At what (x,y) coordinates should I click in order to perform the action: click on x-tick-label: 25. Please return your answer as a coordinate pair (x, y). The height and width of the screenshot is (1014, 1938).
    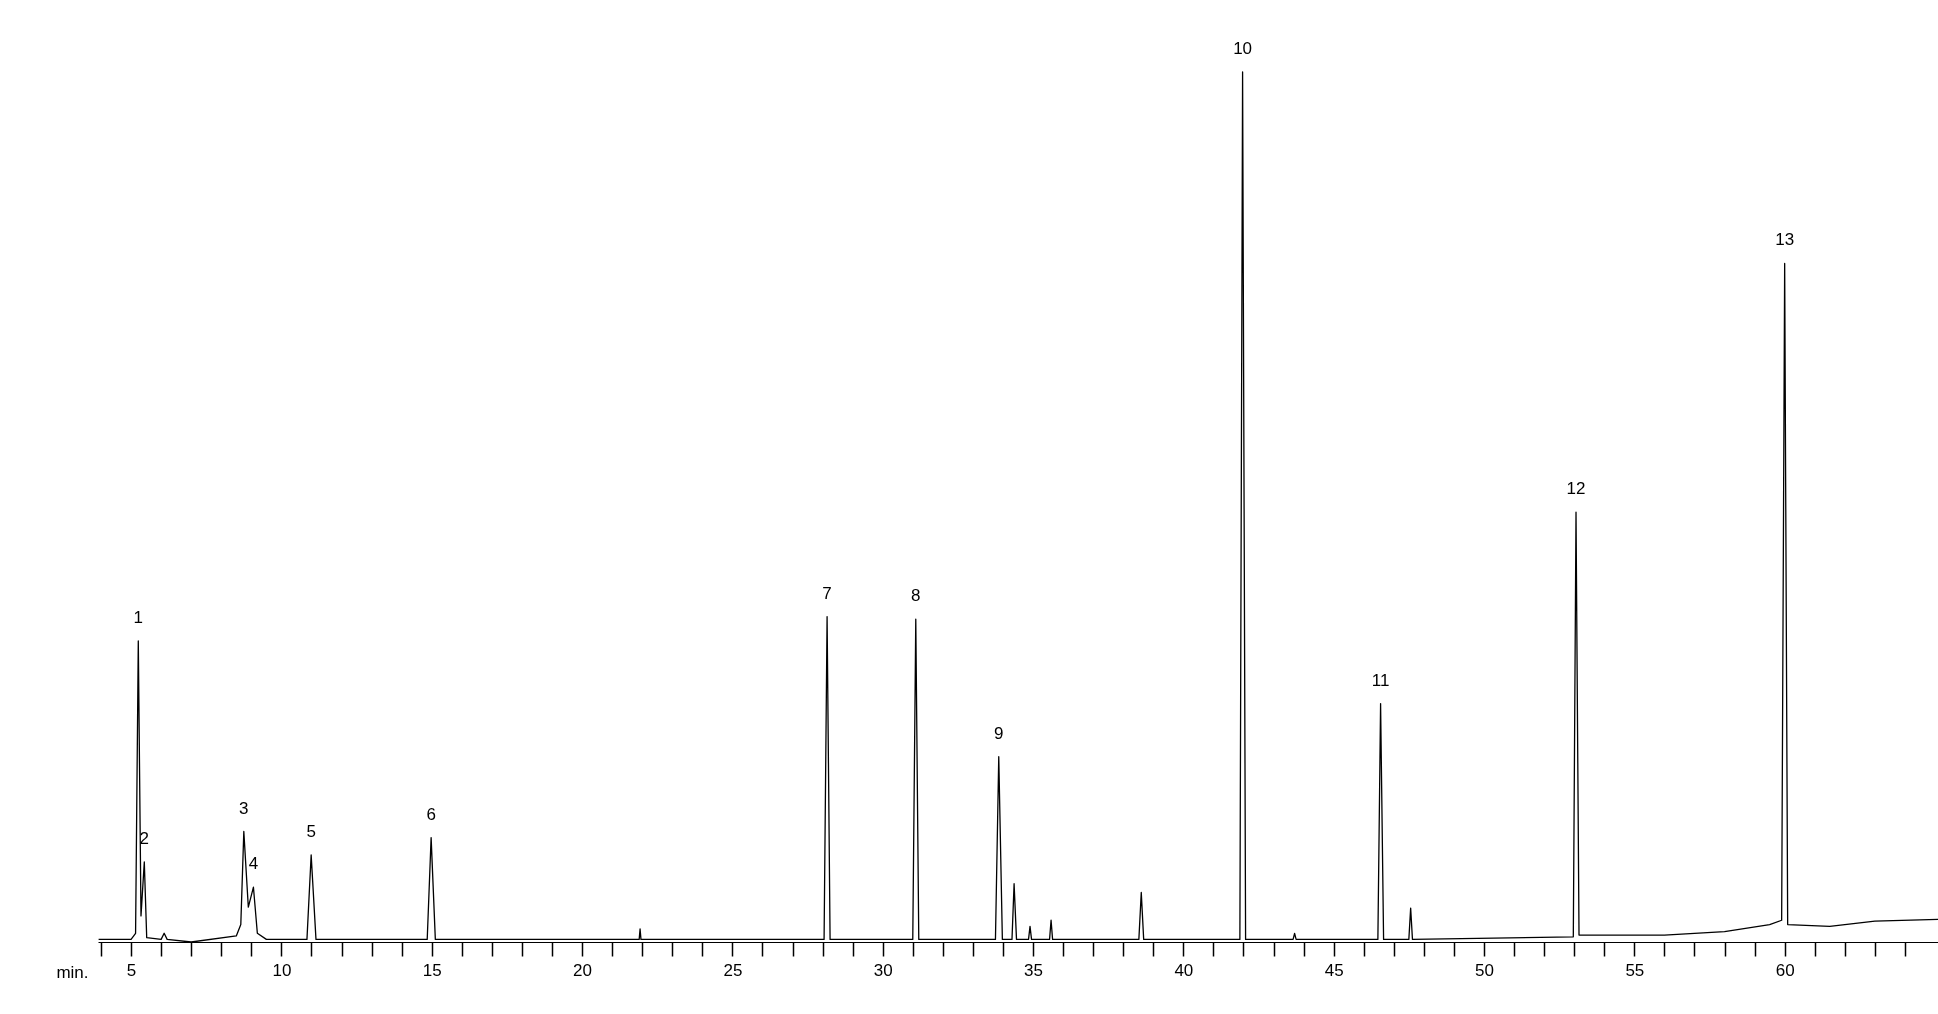
    Looking at the image, I should click on (733, 970).